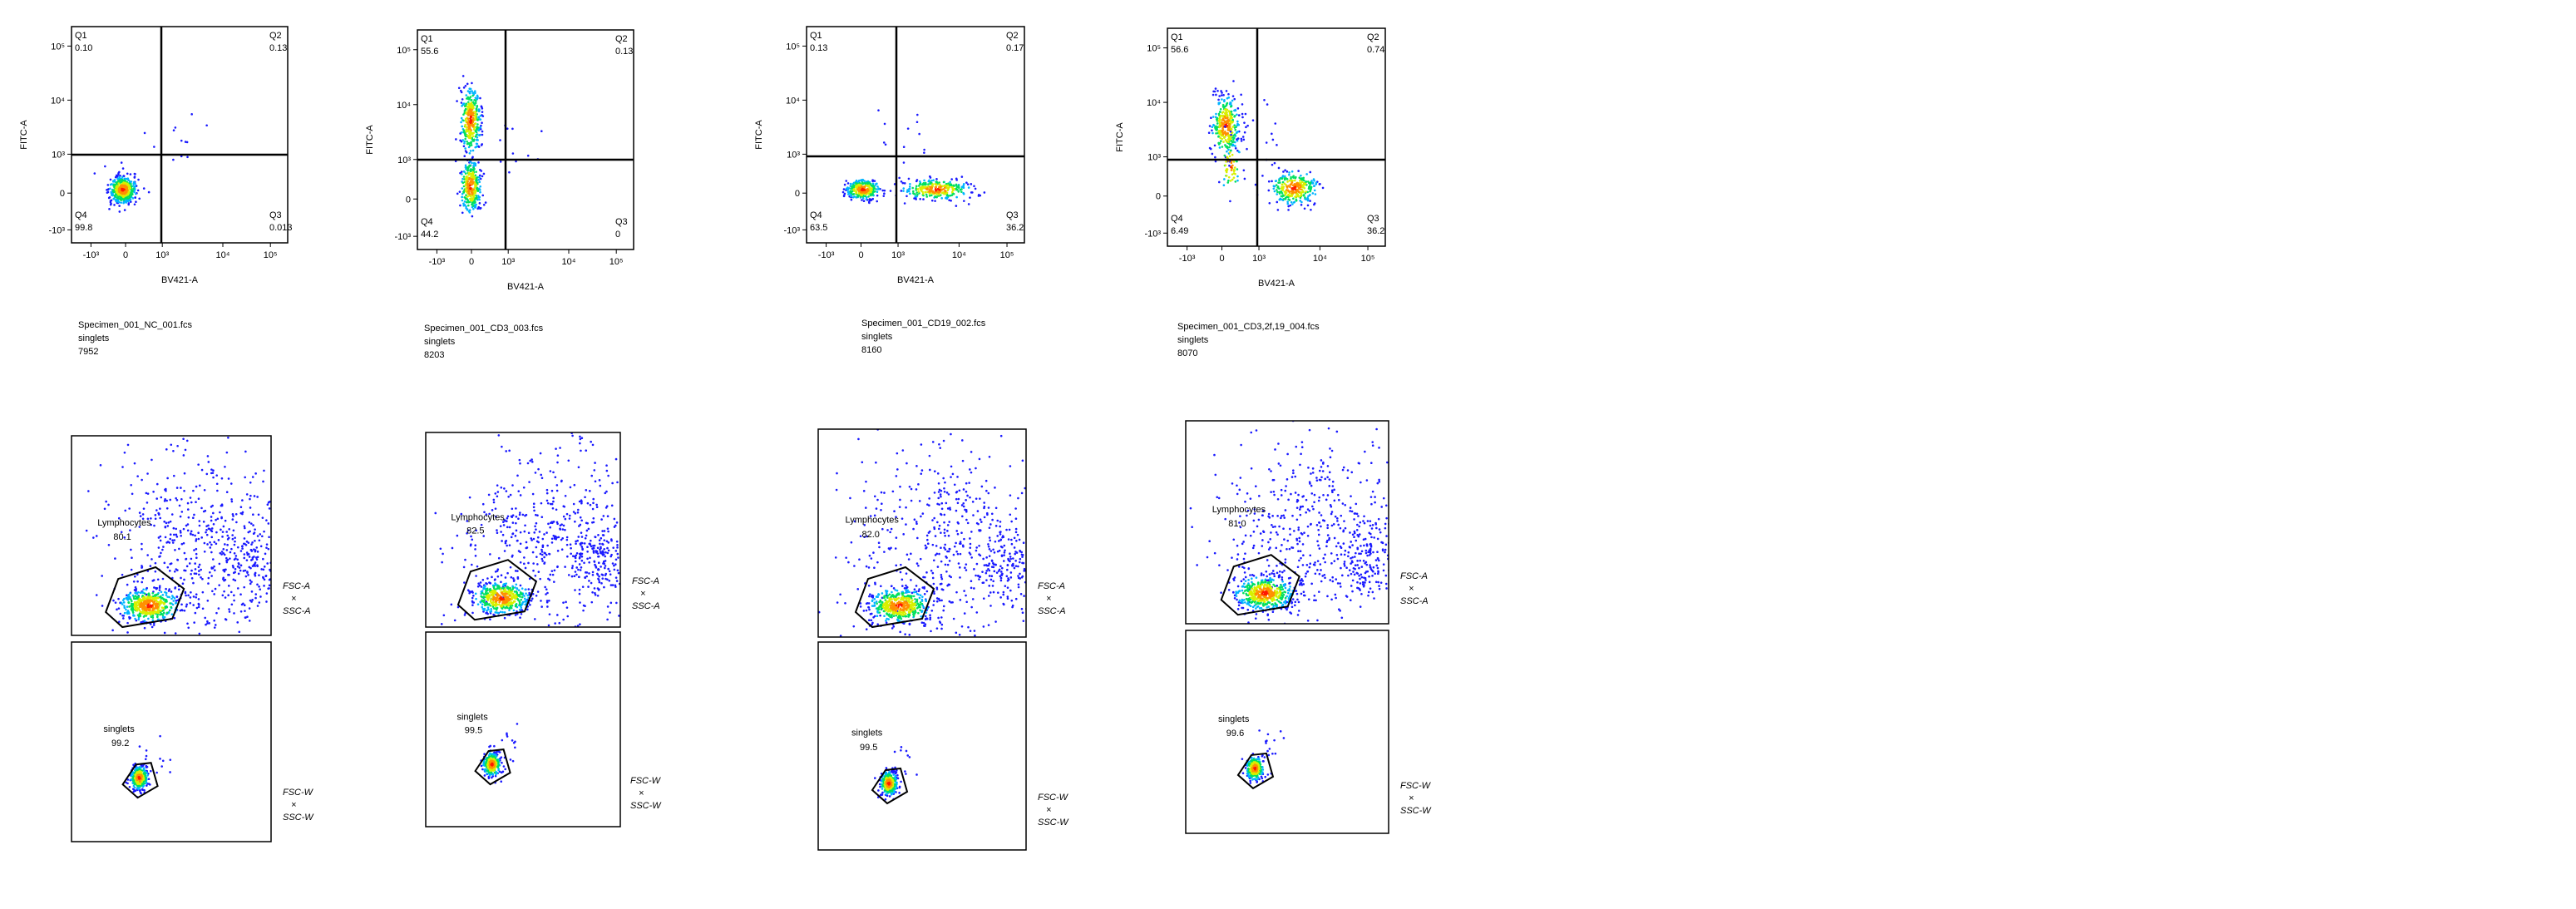 This screenshot has width=2576, height=909. Describe the element at coordinates (122, 187) in the screenshot. I see `density-cloud` at that location.